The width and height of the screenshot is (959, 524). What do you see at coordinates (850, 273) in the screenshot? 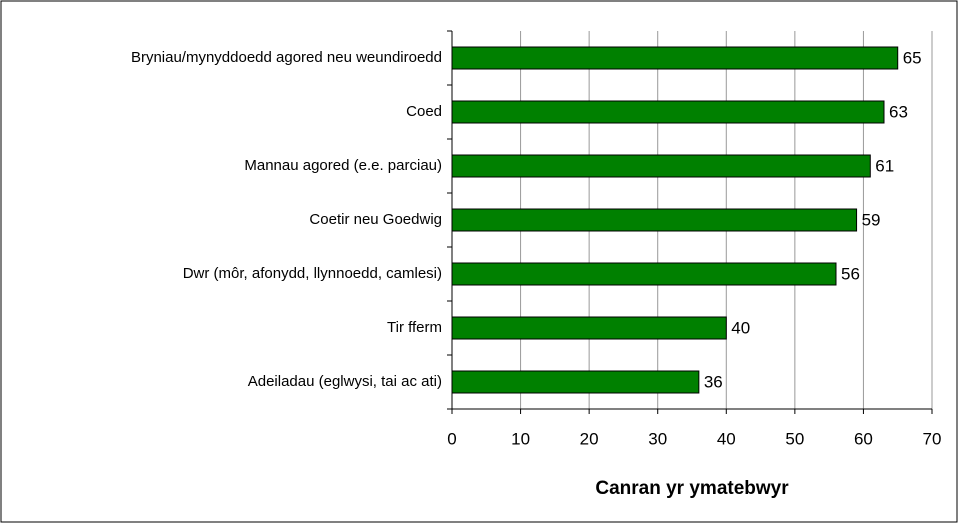
I see `data-label: 56` at bounding box center [850, 273].